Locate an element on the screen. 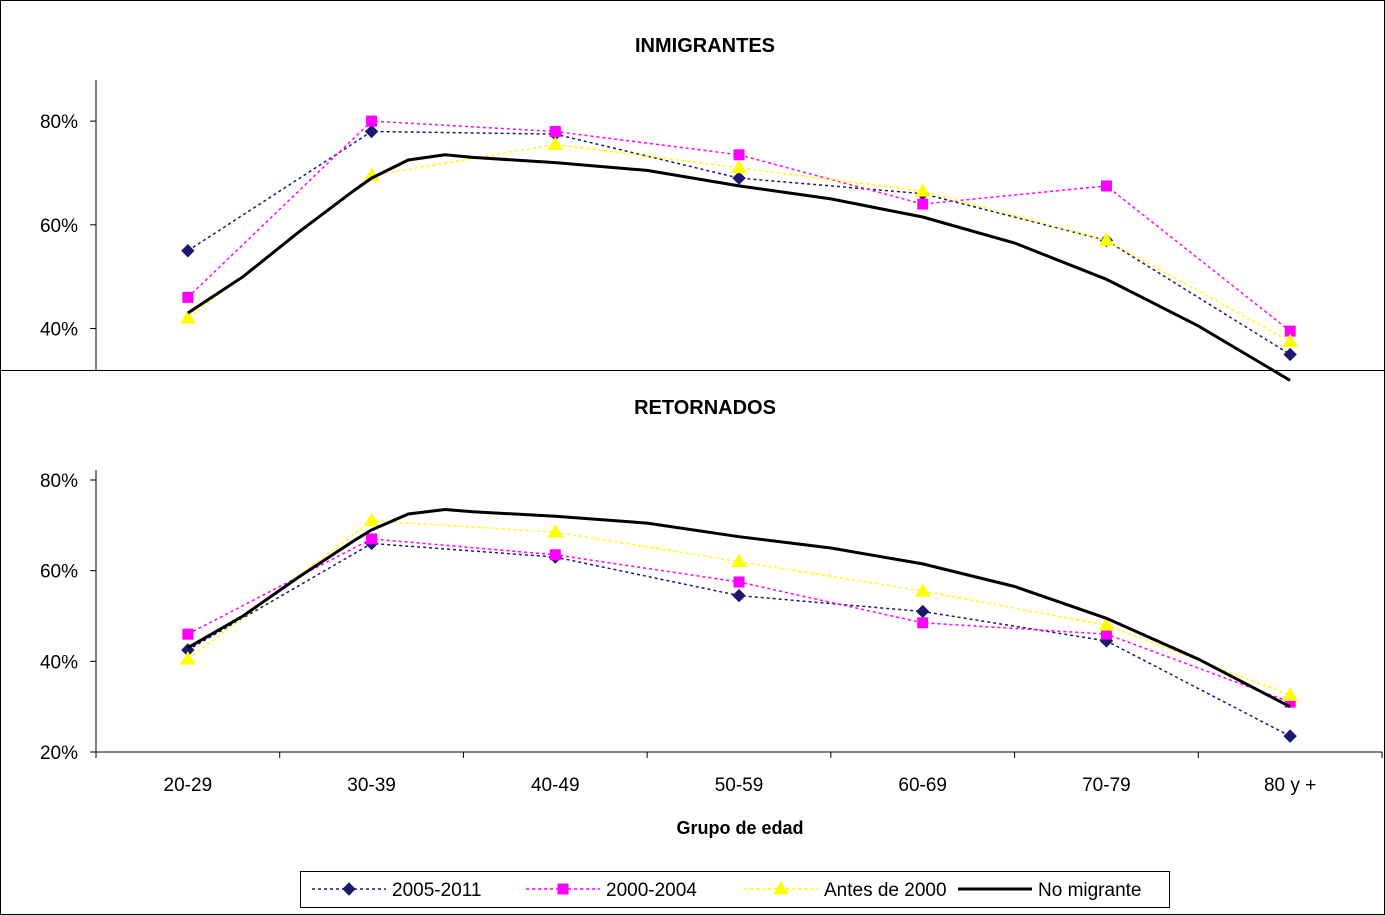 This screenshot has height=915, width=1385. panel-title-inmigrantes: INMIGRANTES is located at coordinates (705, 46).